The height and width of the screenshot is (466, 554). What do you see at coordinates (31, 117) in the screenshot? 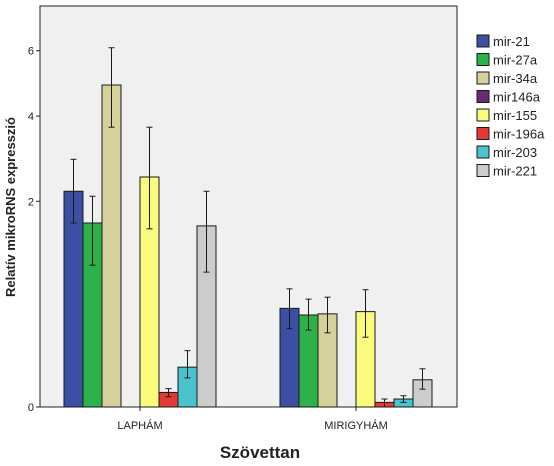
I see `y-tick-label: 4` at bounding box center [31, 117].